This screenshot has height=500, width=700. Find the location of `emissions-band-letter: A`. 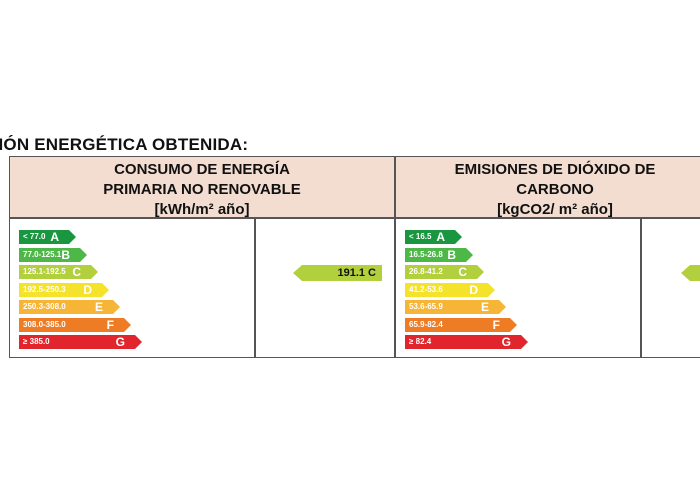

emissions-band-letter: A is located at coordinates (440, 237).